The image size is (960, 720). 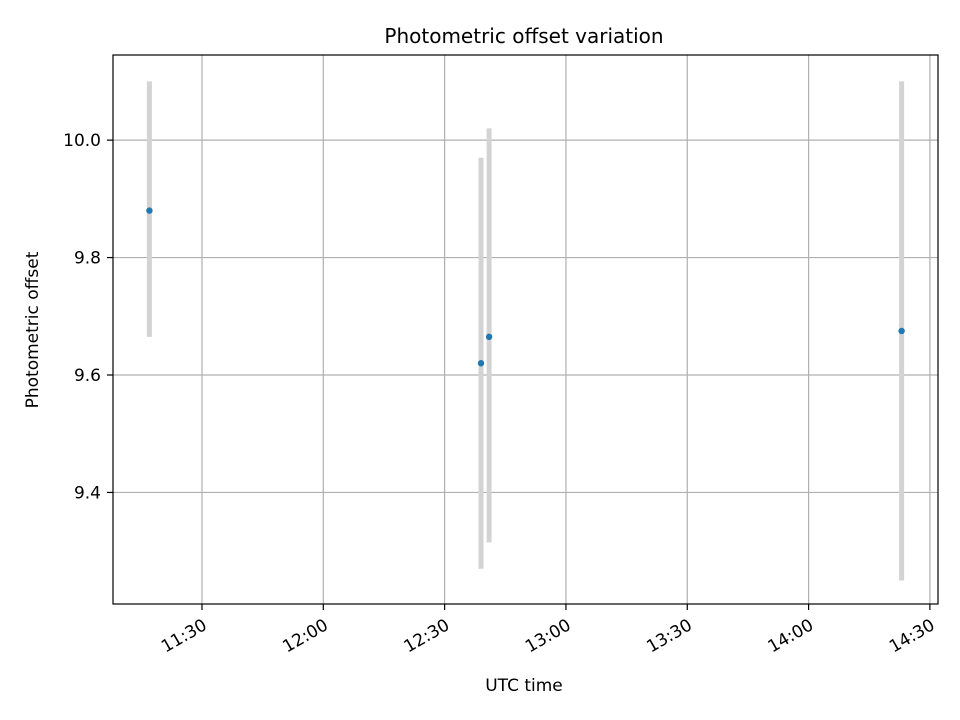 I want to click on x-tick-label: 13:30, so click(x=669, y=636).